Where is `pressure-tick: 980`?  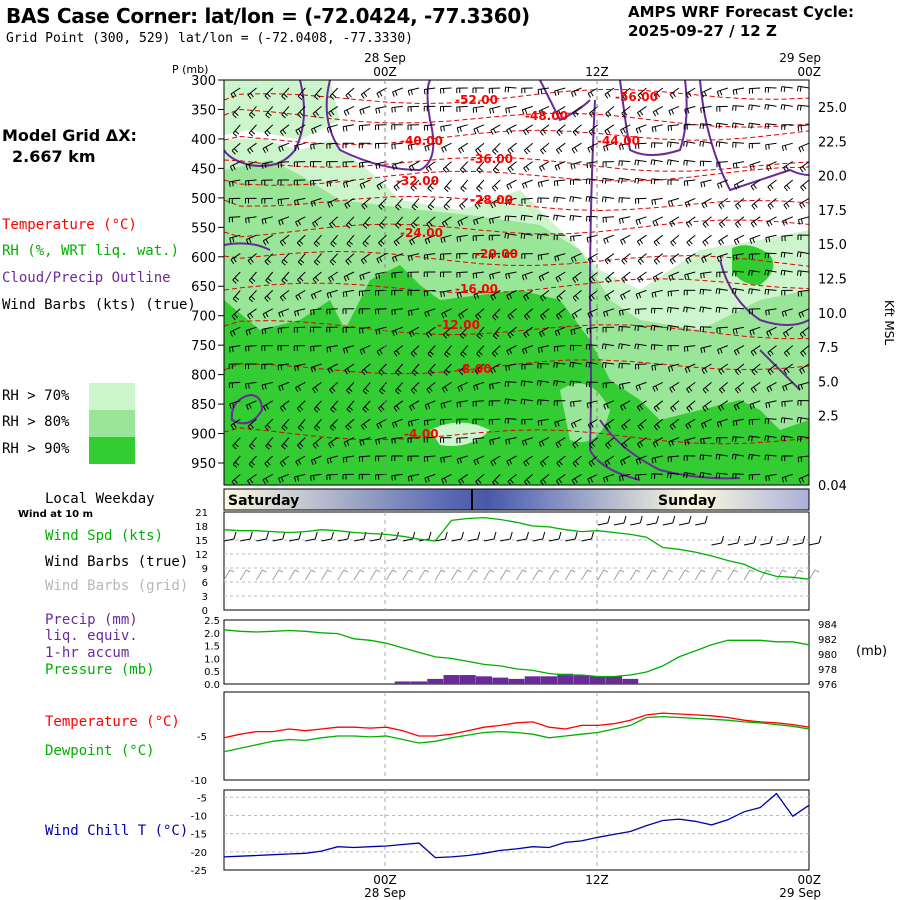
pressure-tick: 980 is located at coordinates (827, 655).